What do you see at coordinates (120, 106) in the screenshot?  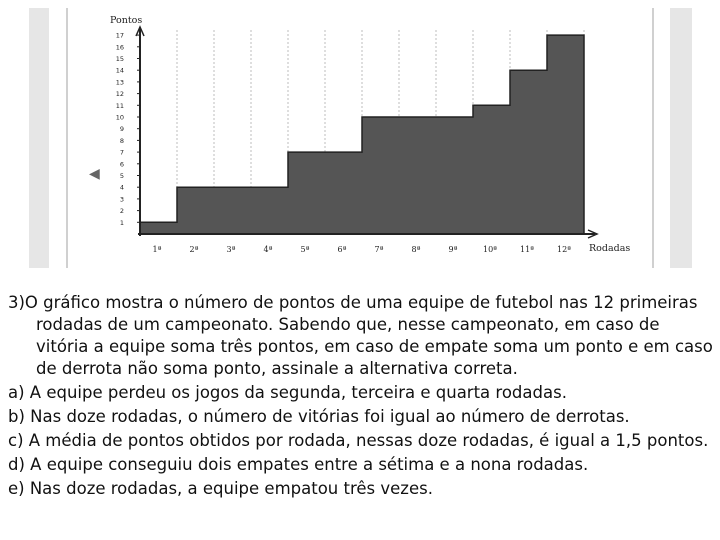 I see `y-tick-label: 11` at bounding box center [120, 106].